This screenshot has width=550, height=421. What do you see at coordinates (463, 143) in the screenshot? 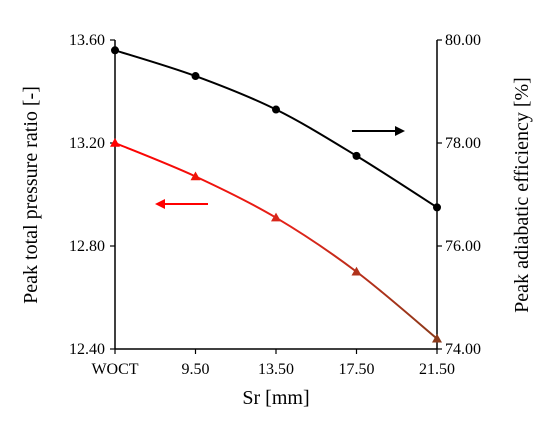
I see `right-y-tick-label: 78.00` at bounding box center [463, 143].